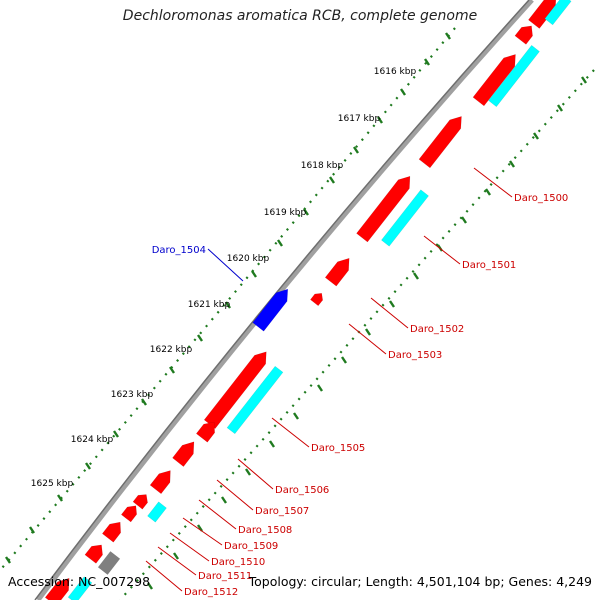 This screenshot has height=600, width=600. What do you see at coordinates (285, 213) in the screenshot?
I see `tick-label: 1619 kbp` at bounding box center [285, 213].